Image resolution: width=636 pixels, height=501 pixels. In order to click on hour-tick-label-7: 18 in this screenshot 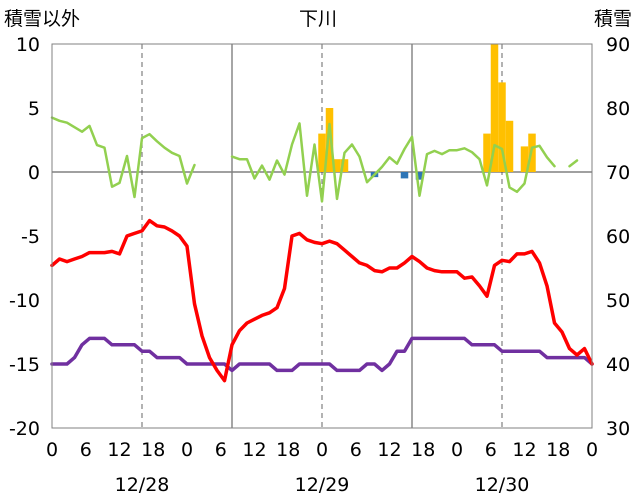, I will do `click(288, 450)`.